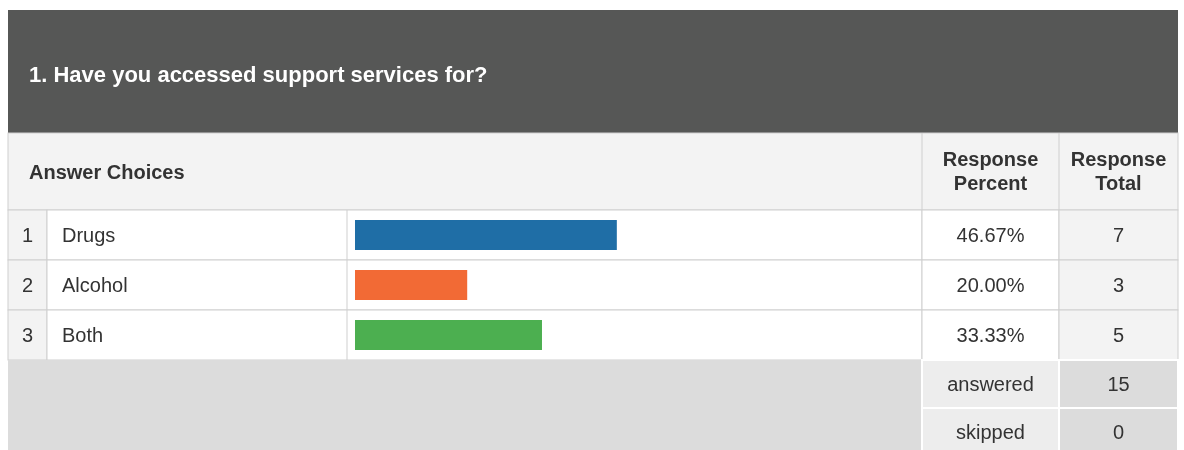  What do you see at coordinates (107, 172) in the screenshot?
I see `text: Answer Choices` at bounding box center [107, 172].